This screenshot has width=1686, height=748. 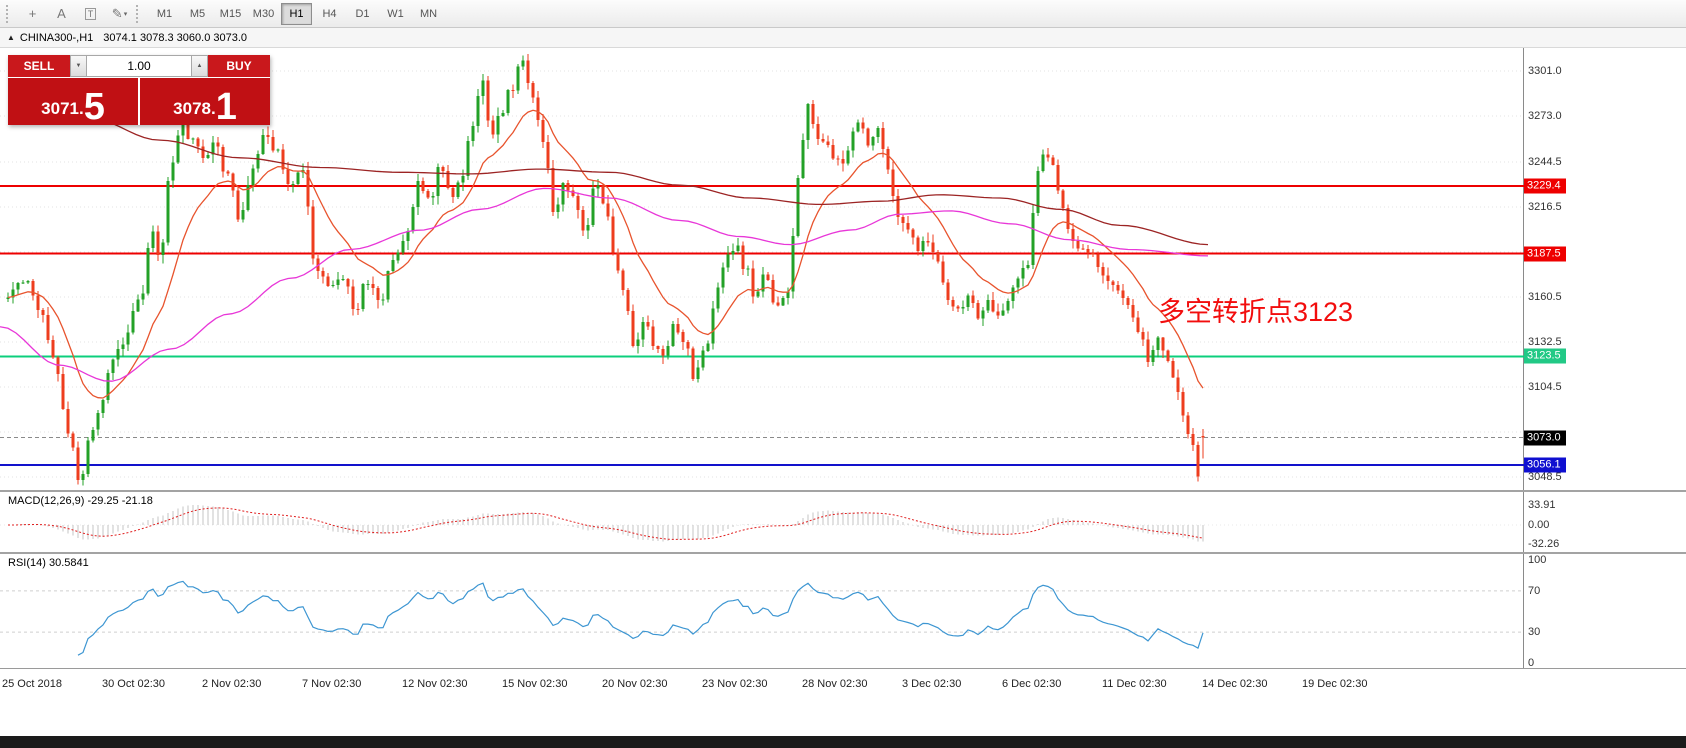 I want to click on buy-price-display: 3078. 1, so click(x=205, y=103).